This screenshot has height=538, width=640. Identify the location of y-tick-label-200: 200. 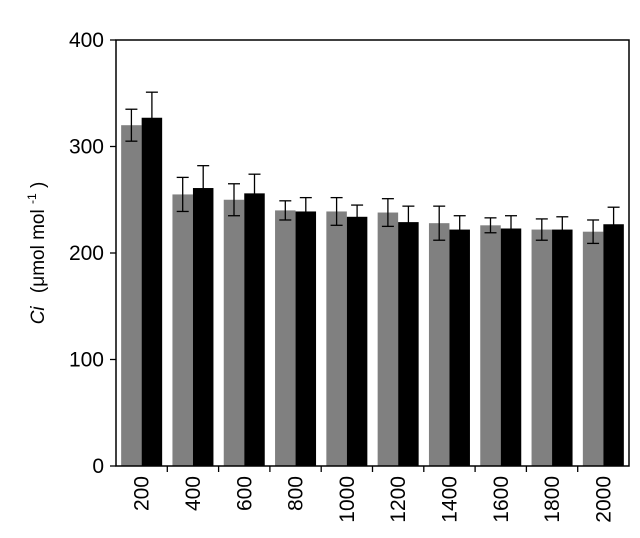
(86, 253).